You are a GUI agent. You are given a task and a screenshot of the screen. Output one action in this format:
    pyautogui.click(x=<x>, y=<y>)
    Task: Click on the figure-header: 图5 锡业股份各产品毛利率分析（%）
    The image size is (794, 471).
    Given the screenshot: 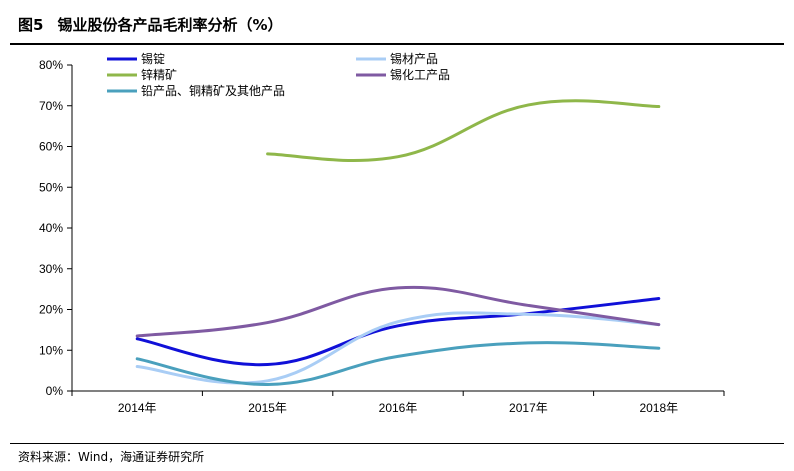 What is the action you would take?
    pyautogui.click(x=397, y=22)
    